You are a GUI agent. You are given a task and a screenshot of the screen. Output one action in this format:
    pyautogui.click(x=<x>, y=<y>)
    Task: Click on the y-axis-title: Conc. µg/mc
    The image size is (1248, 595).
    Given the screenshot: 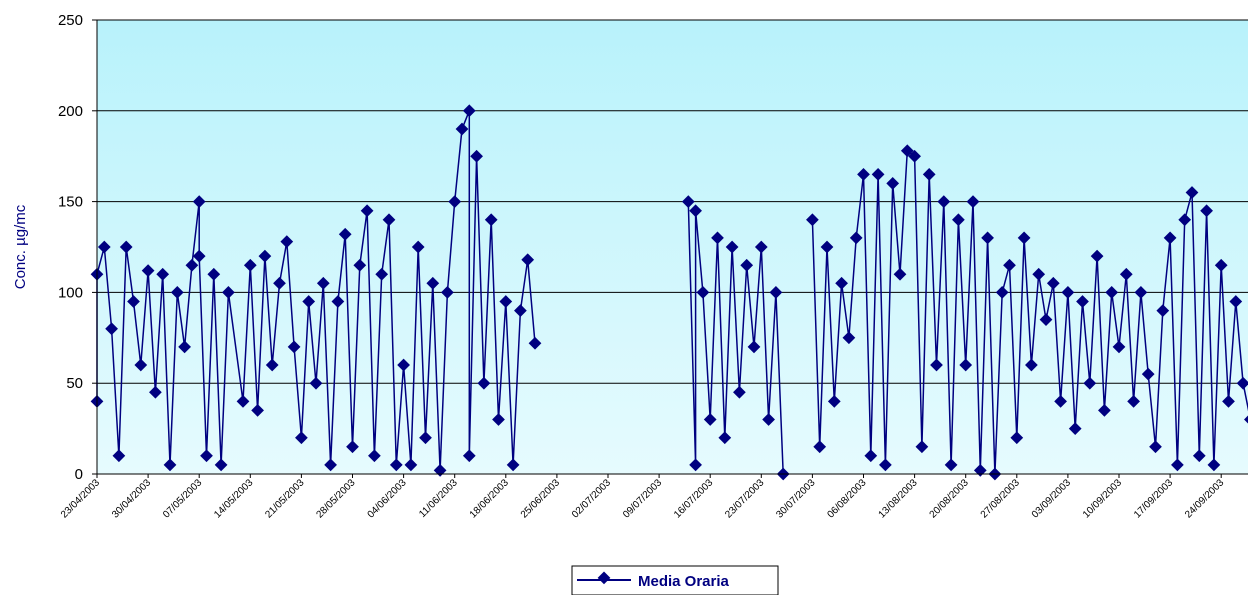 What is the action you would take?
    pyautogui.click(x=20, y=246)
    